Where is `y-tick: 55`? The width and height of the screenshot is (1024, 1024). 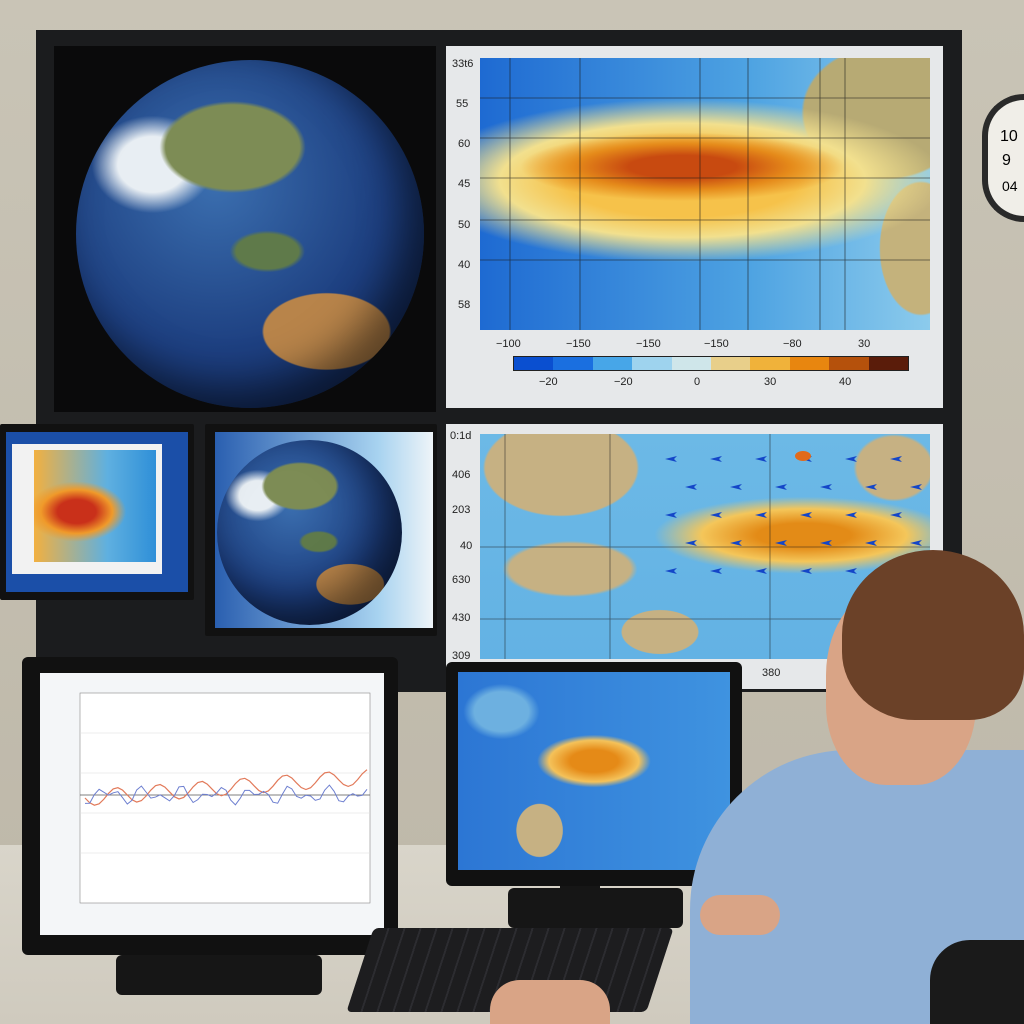 y-tick: 55 is located at coordinates (462, 104).